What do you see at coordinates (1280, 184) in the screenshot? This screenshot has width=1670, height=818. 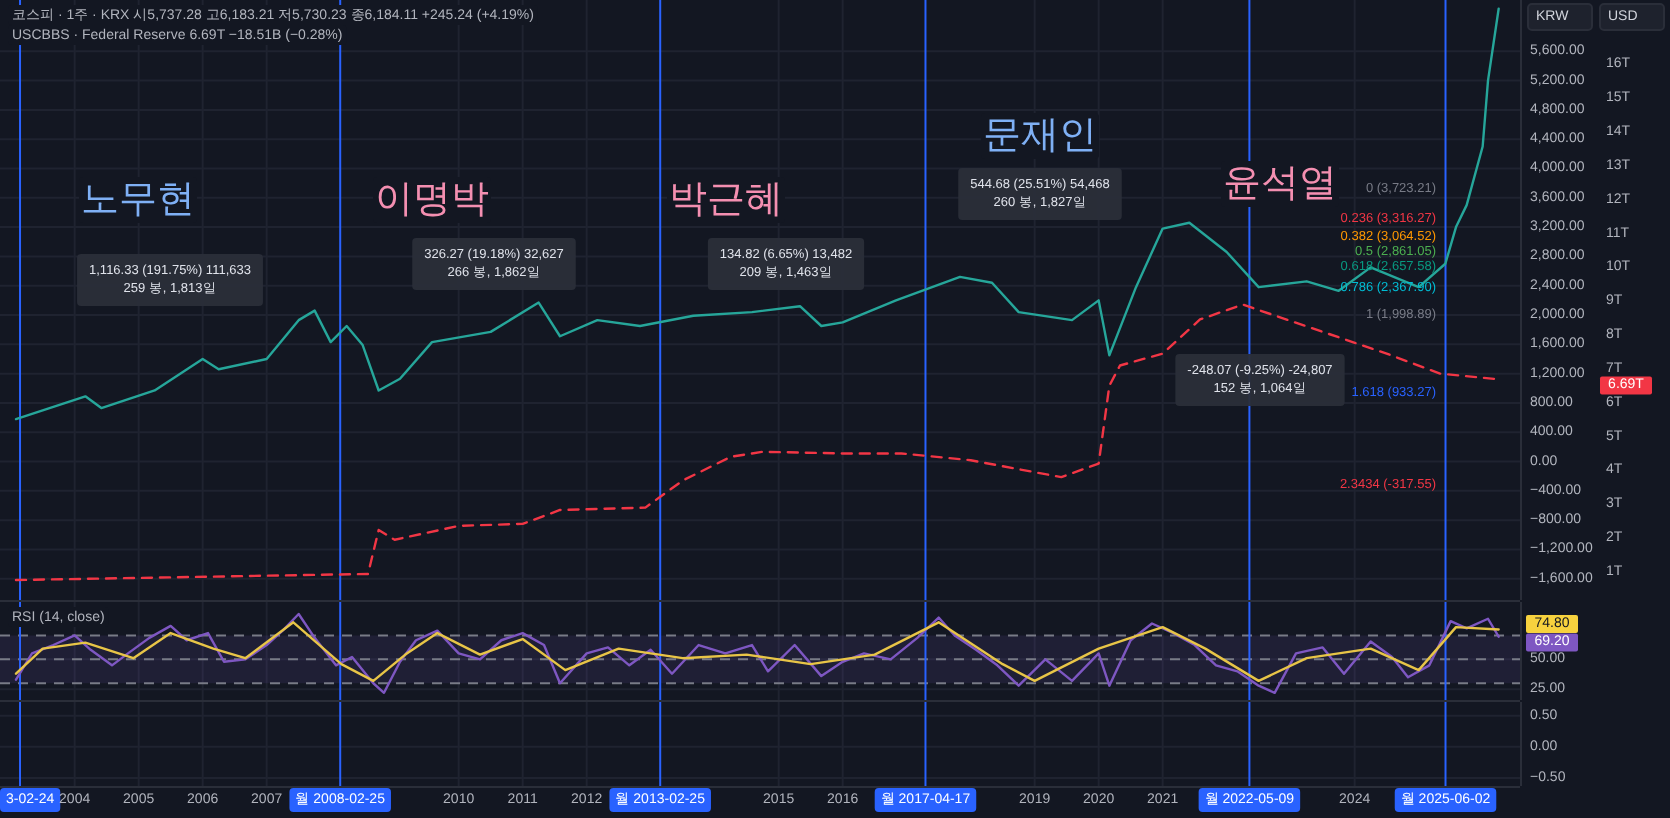 I see `annotation: 윤석열` at bounding box center [1280, 184].